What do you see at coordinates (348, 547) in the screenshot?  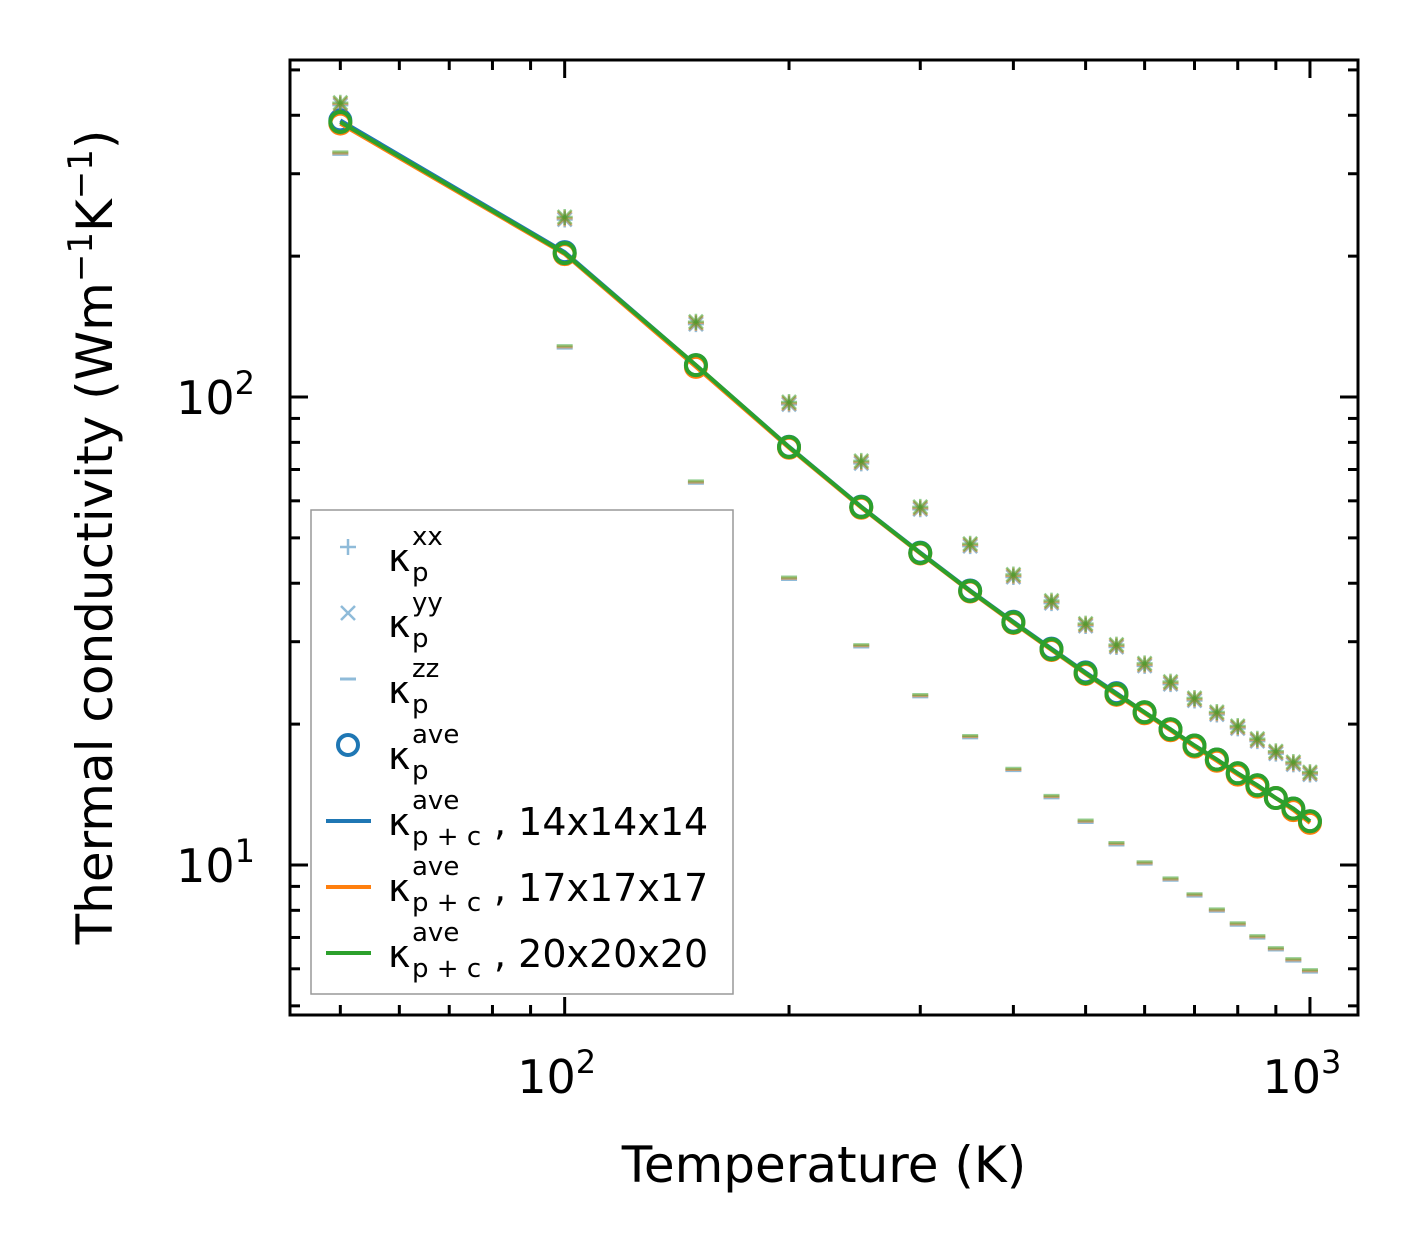 I see `marker-plus` at bounding box center [348, 547].